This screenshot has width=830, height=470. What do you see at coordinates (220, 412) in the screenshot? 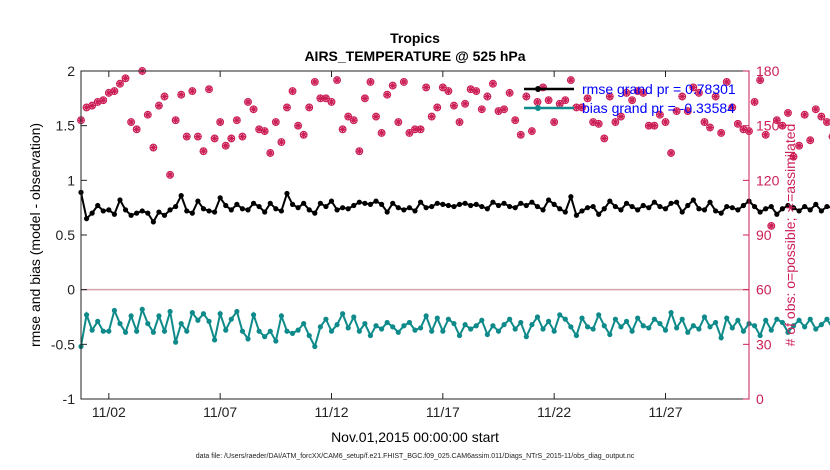
I see `x-tick-label: 11/07` at bounding box center [220, 412].